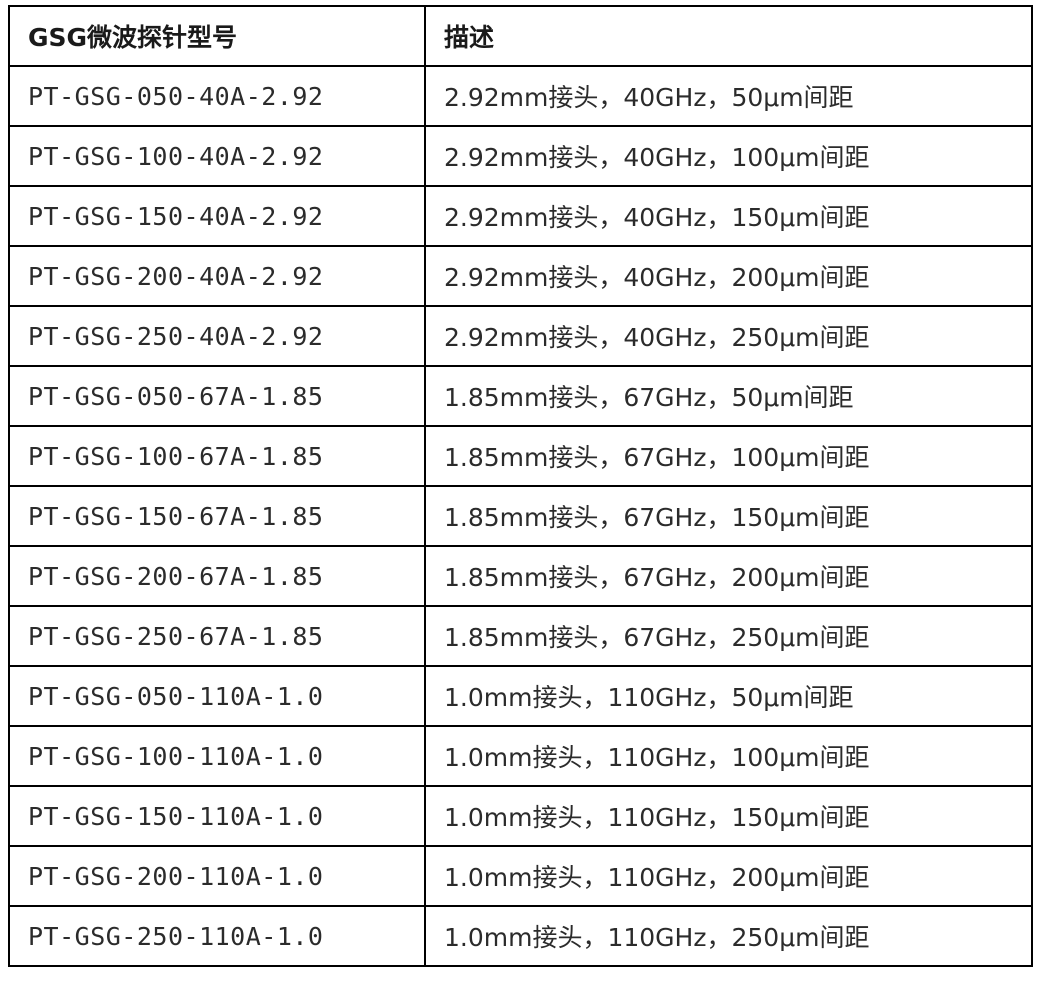  I want to click on cell-model: PT-GSG-050-40A-2.92, so click(217, 96).